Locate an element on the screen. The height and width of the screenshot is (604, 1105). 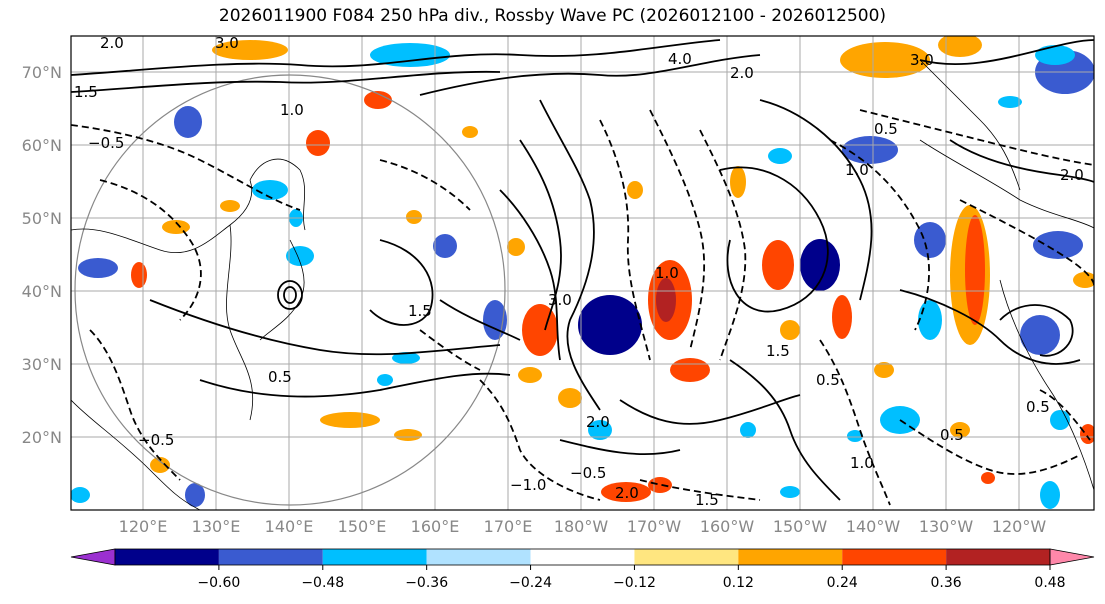
contour-label: 4.0 is located at coordinates (680, 59).